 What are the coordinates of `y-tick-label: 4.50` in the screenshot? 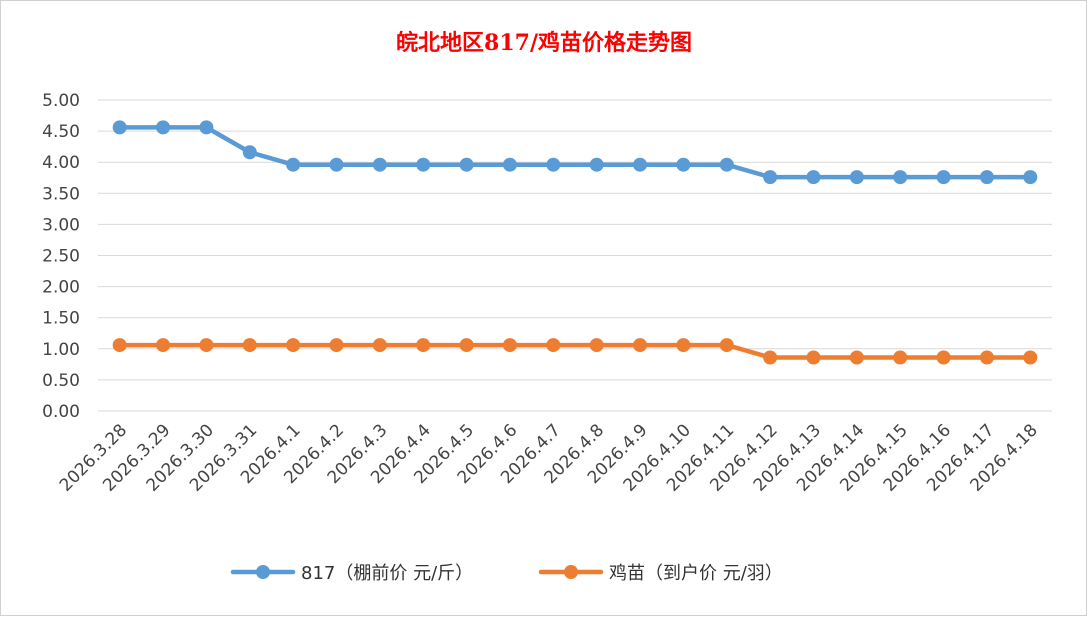 It's located at (61, 132).